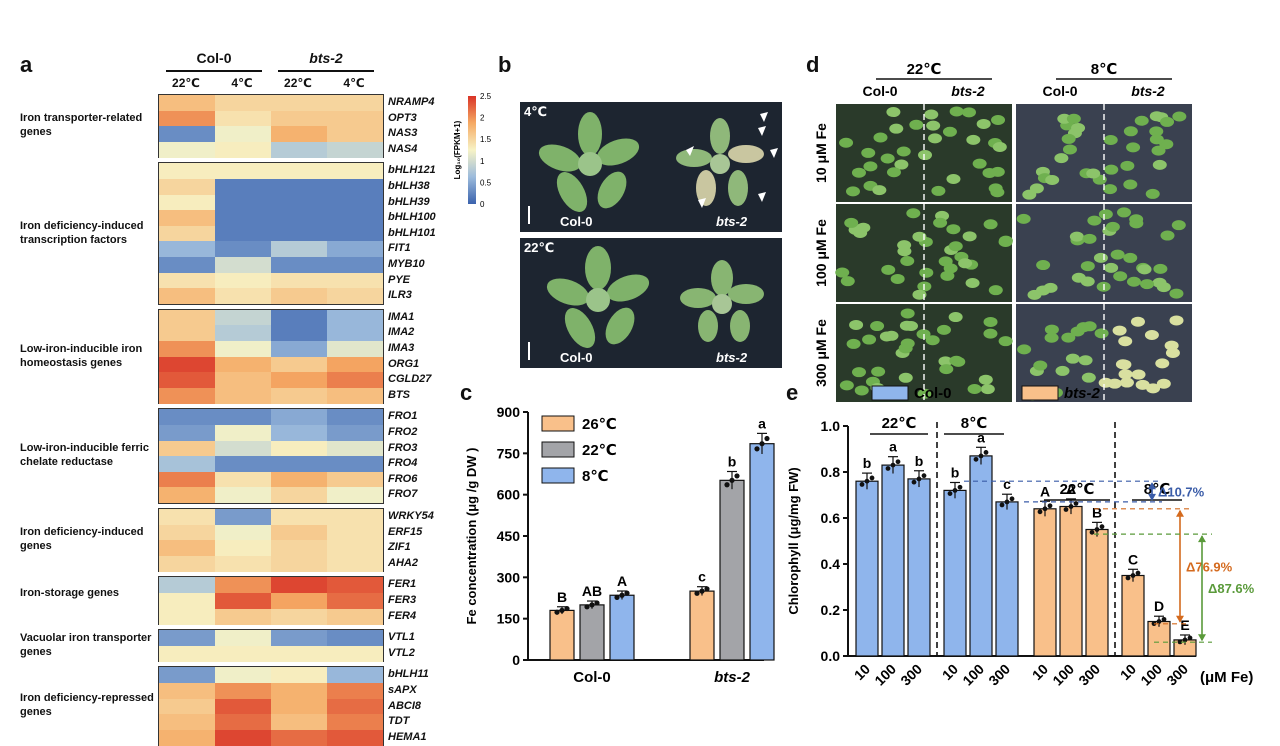 This screenshot has width=1280, height=746. Describe the element at coordinates (1148, 91) in the screenshot. I see `photo-d-genotype-label: bts-2` at that location.